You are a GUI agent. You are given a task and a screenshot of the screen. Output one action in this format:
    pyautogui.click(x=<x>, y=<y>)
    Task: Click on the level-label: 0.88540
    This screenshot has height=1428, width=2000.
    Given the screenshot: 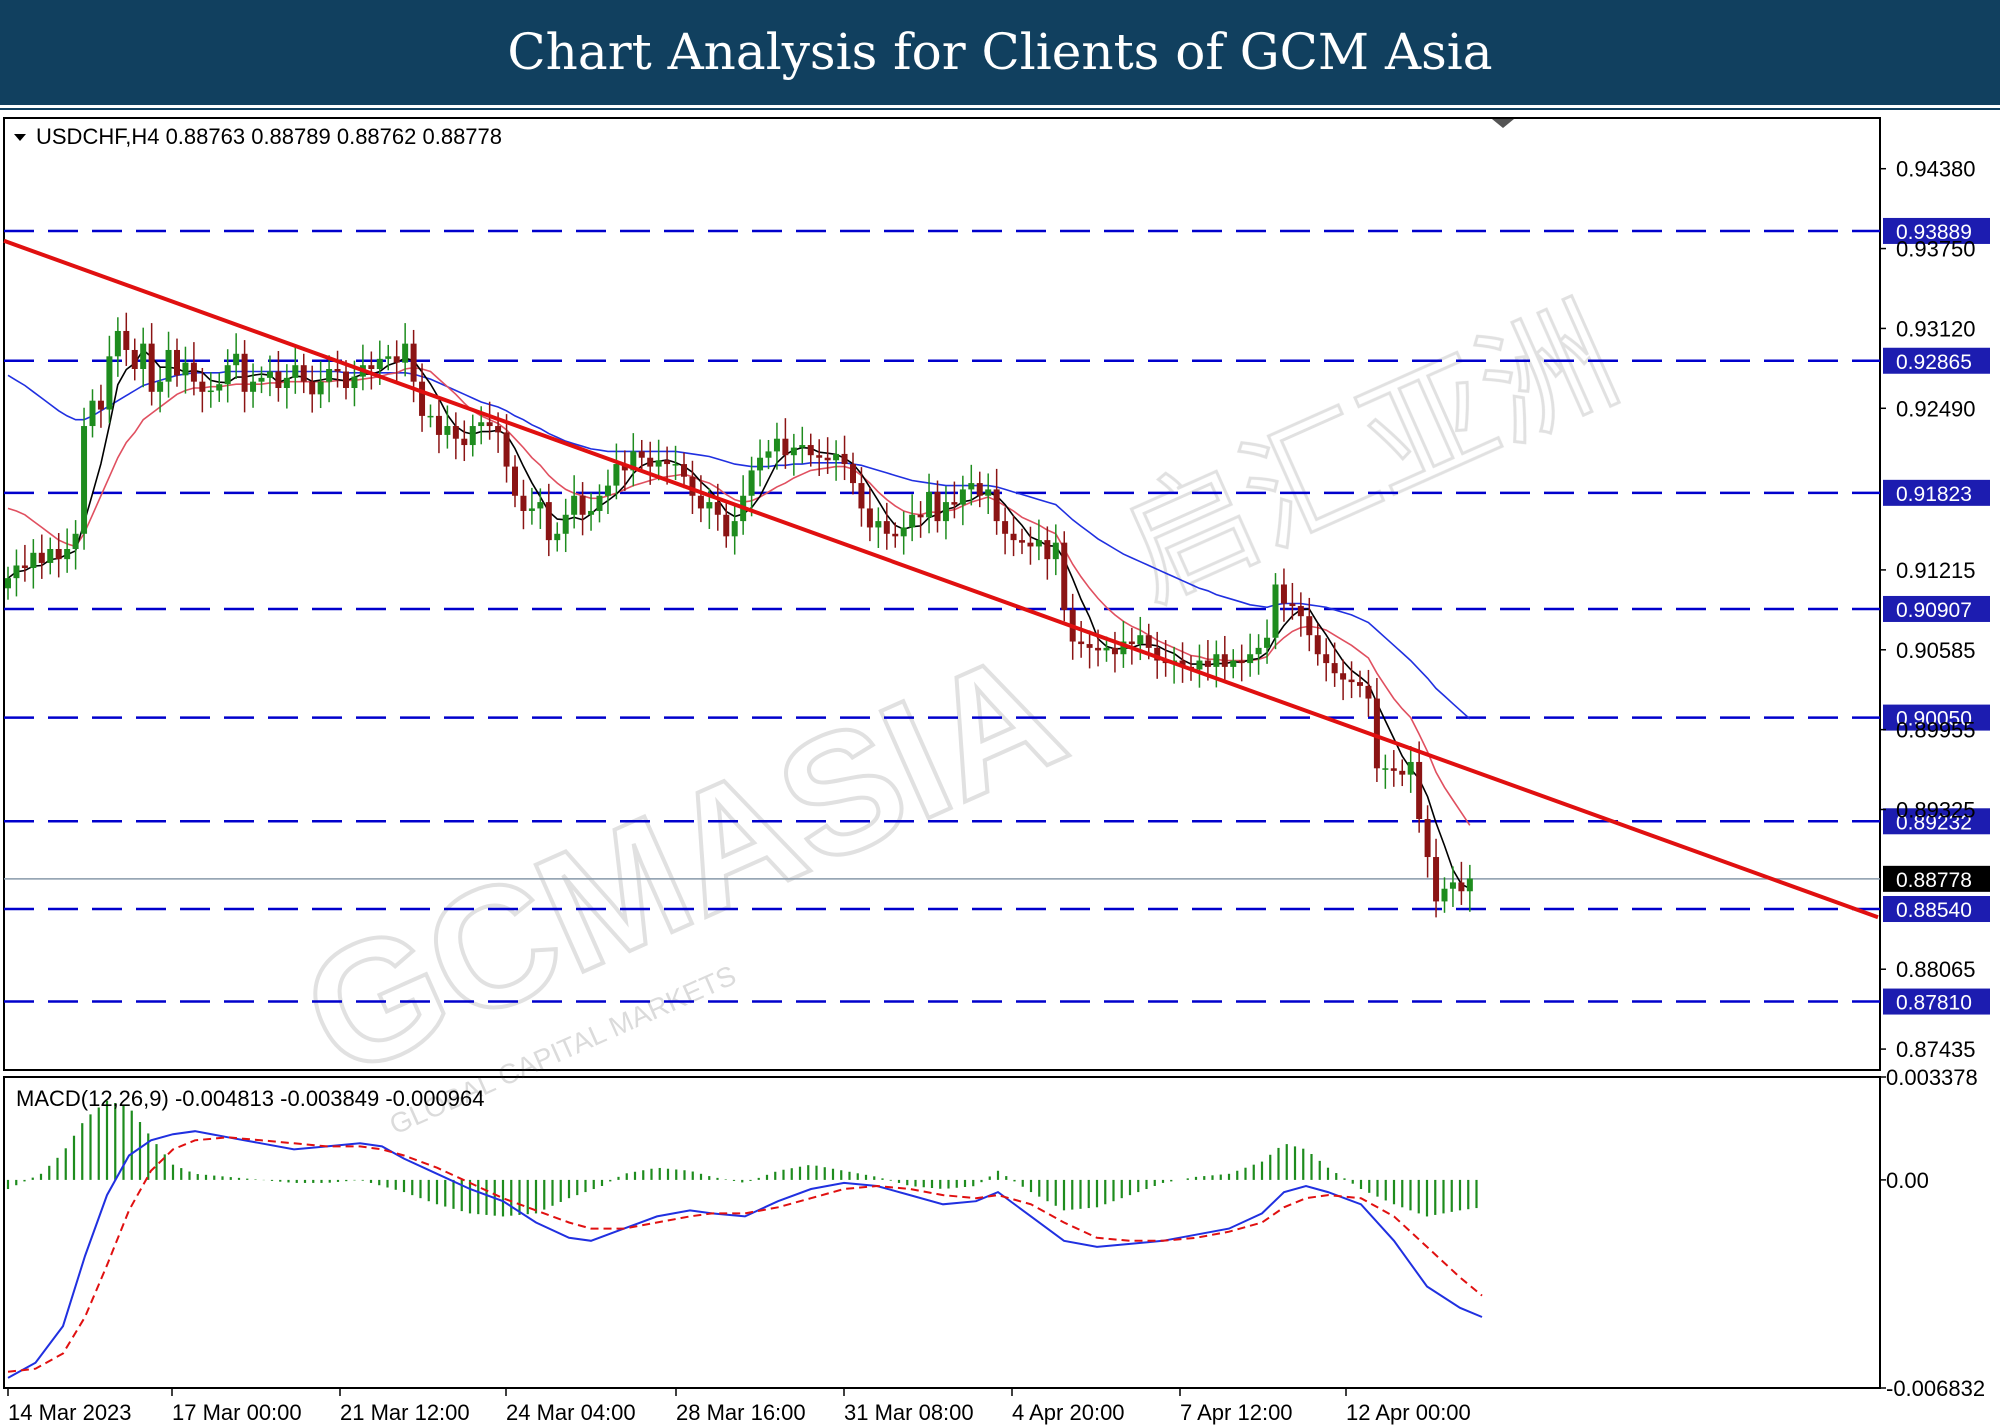 What is the action you would take?
    pyautogui.click(x=1934, y=910)
    